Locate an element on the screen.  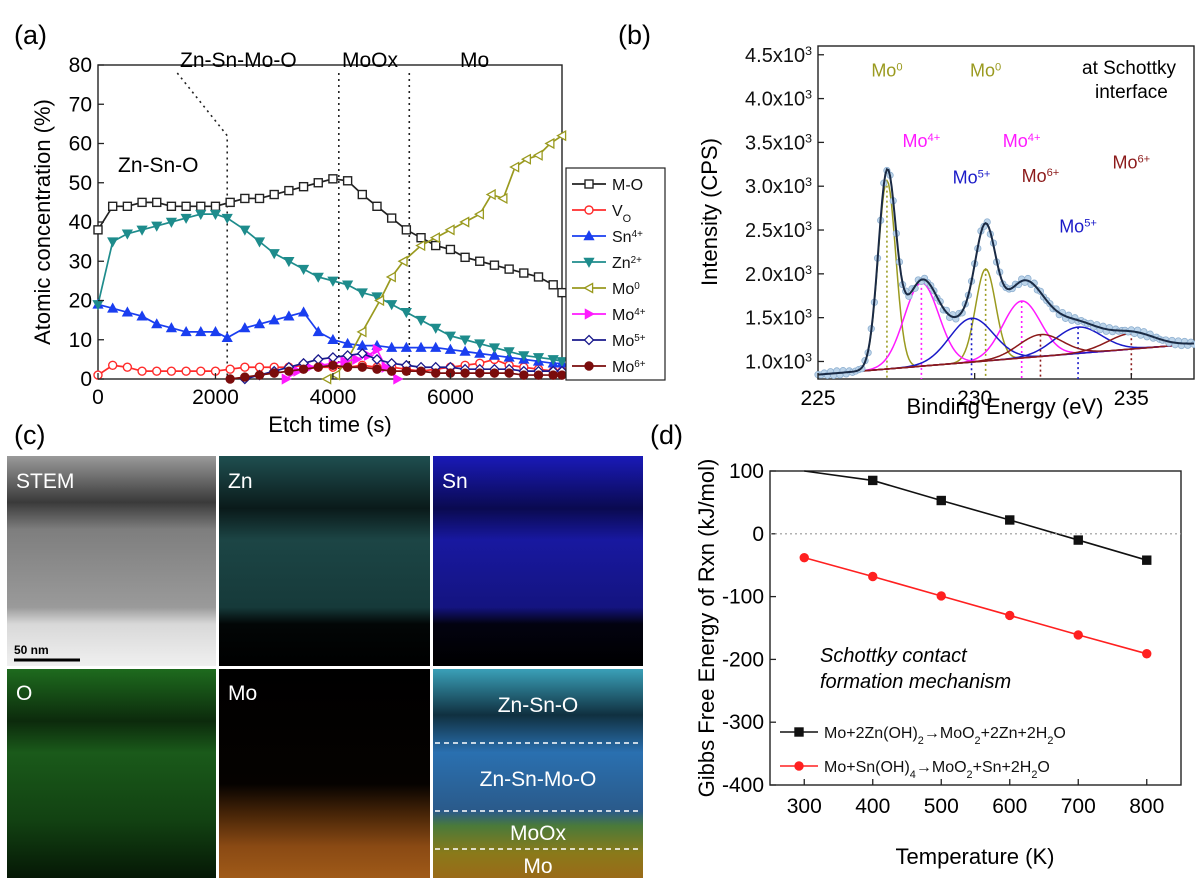
peak-label: Mo0 is located at coordinates (985, 71).